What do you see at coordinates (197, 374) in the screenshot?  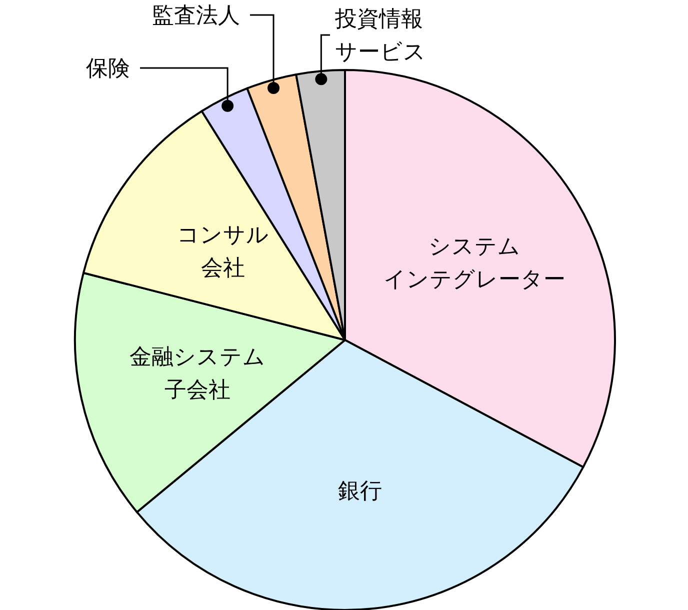 I see `slice-label: 金融システム子会社` at bounding box center [197, 374].